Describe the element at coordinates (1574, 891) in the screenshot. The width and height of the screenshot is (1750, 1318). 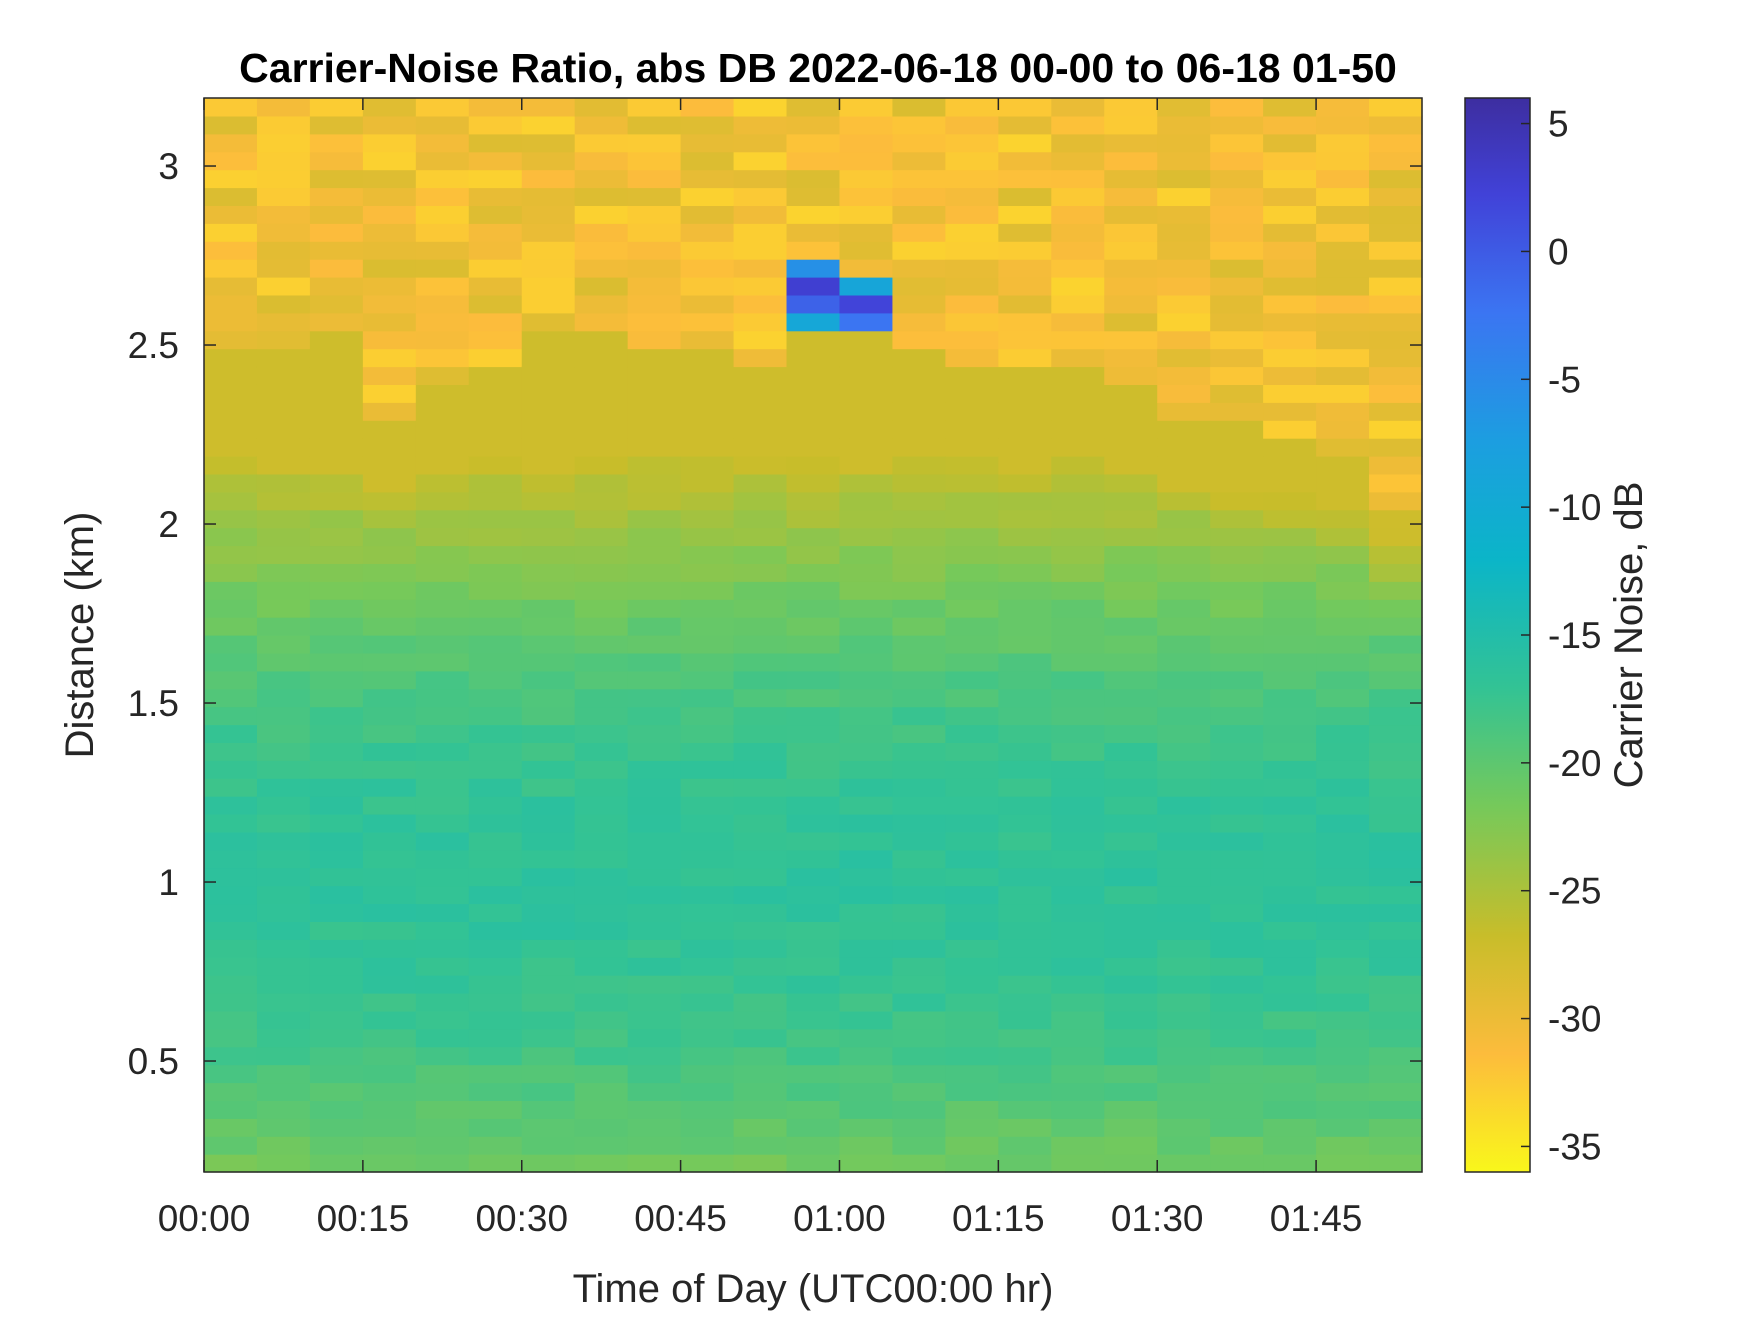
I see `colorbar-tick-label: -25` at that location.